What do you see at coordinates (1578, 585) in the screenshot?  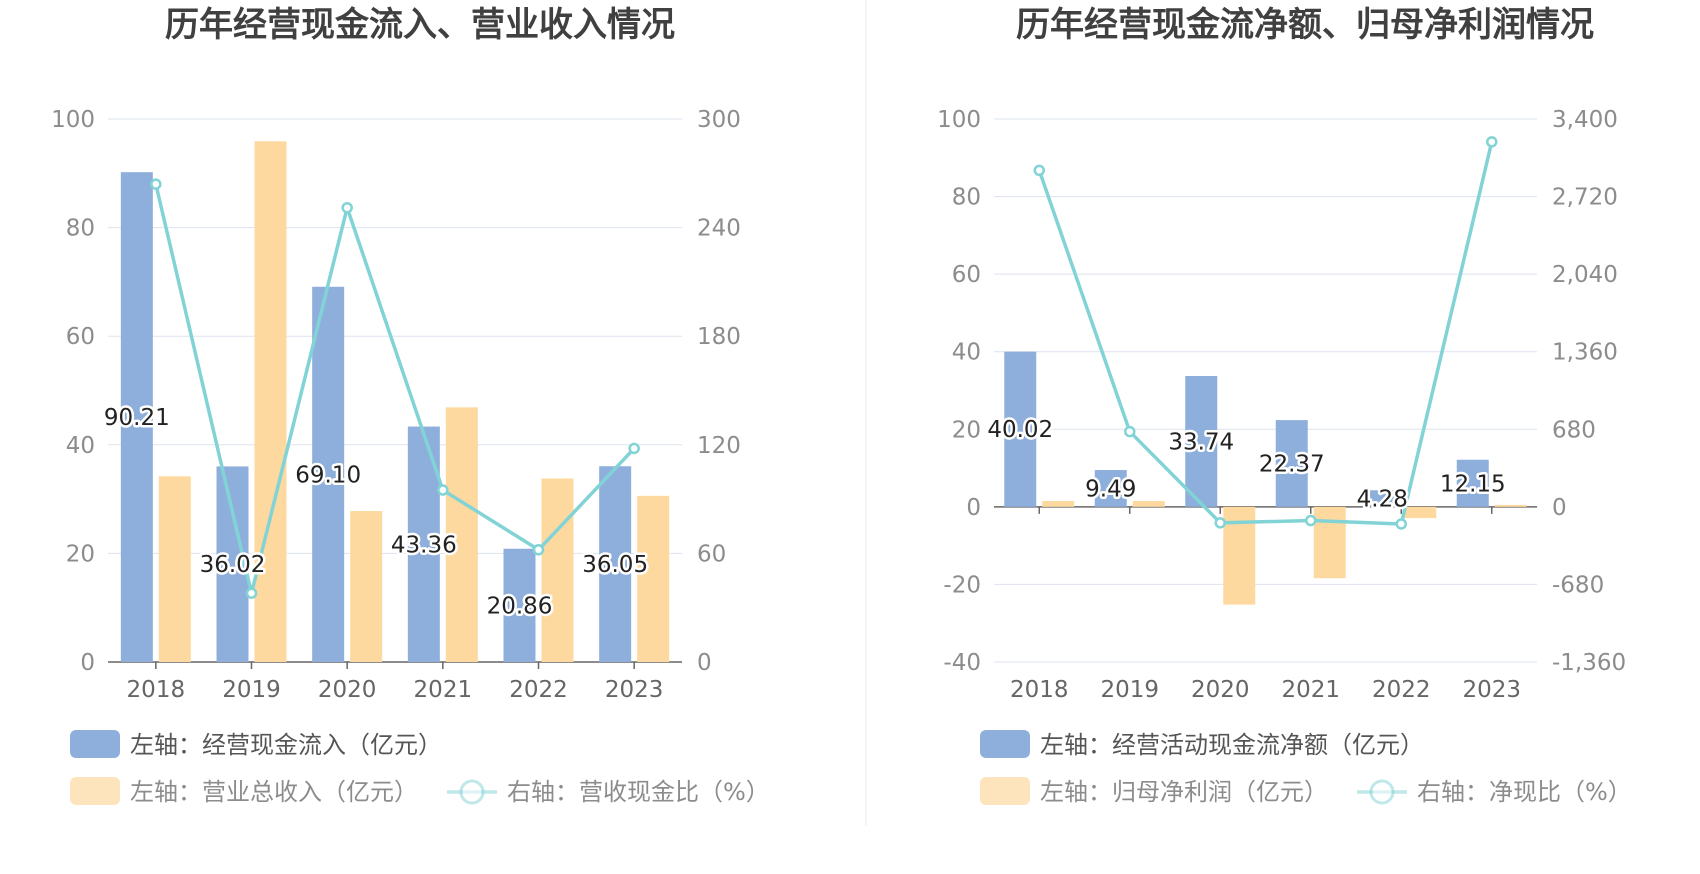 I see `right-axis-tick: -680` at bounding box center [1578, 585].